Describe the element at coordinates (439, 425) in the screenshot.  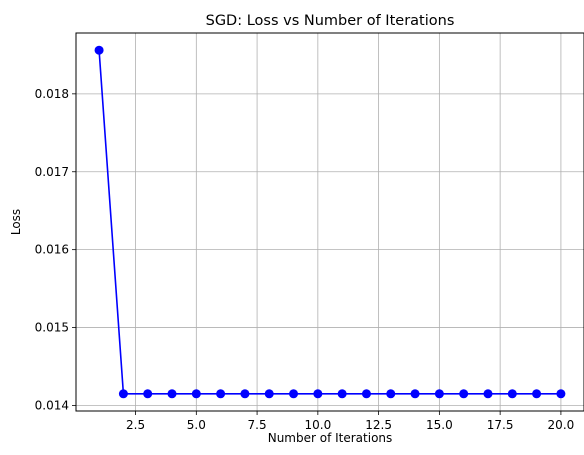
I see `x-tick-label: 15.0` at that location.